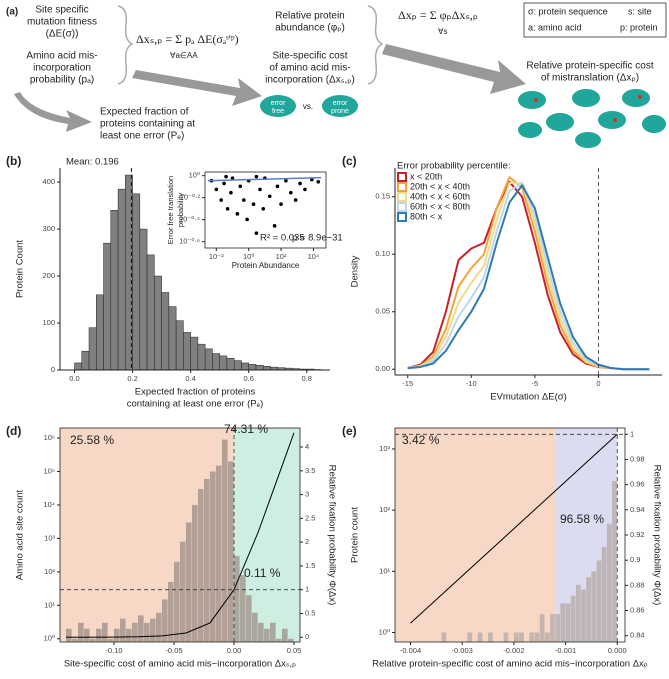 This screenshot has height=679, width=669. What do you see at coordinates (598, 383) in the screenshot?
I see `x-tick-label: 0` at bounding box center [598, 383].